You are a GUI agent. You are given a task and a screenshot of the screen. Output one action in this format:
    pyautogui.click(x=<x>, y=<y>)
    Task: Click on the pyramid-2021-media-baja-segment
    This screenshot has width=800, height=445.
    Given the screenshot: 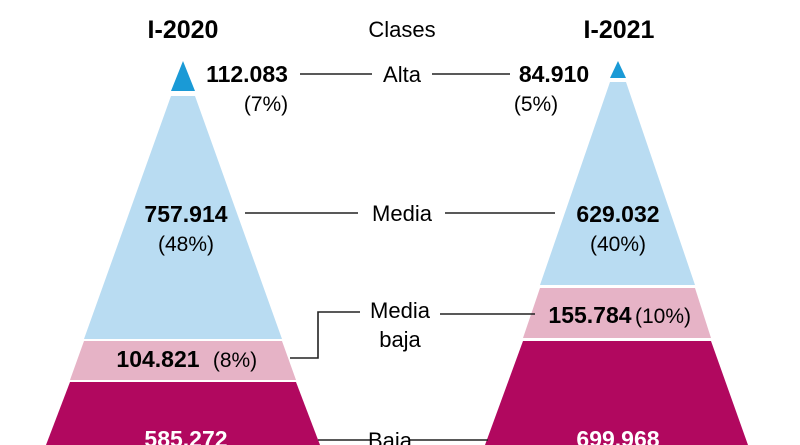 What is the action you would take?
    pyautogui.click(x=617, y=313)
    